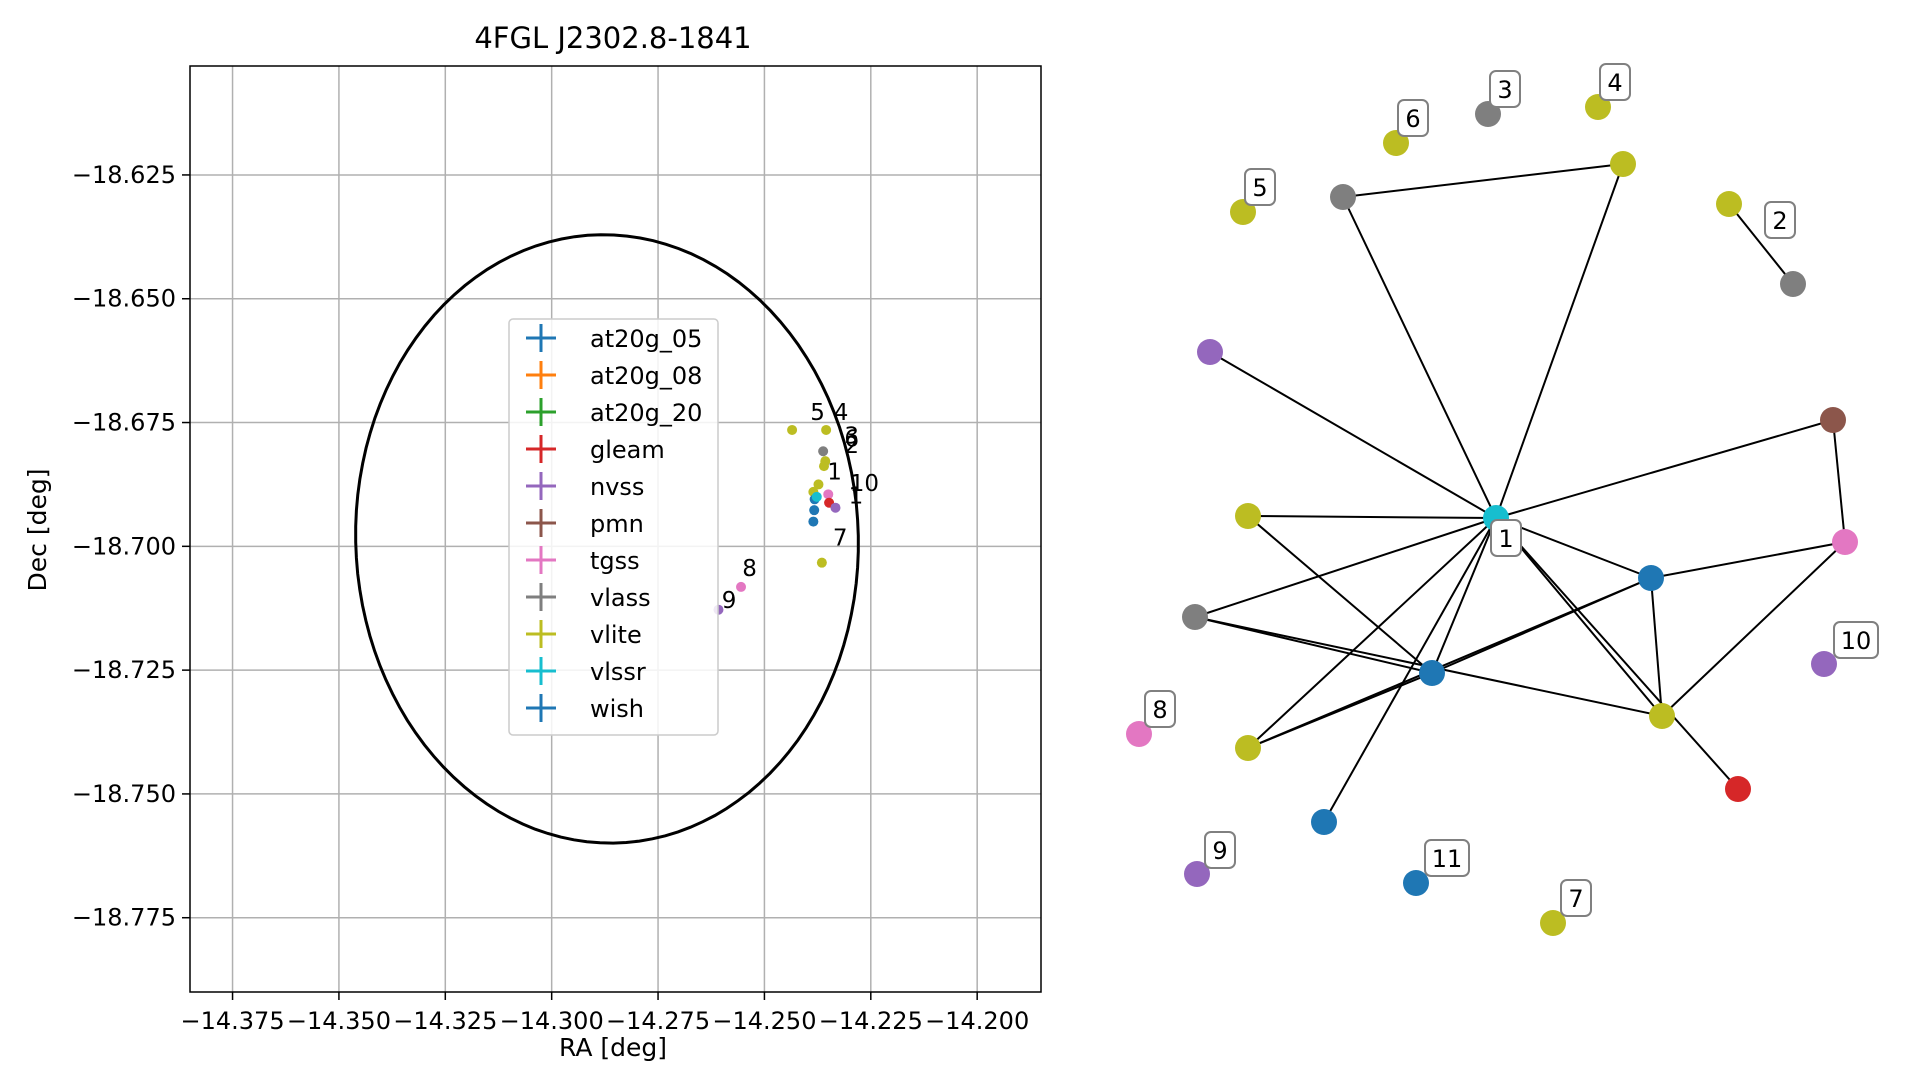 Image resolution: width=1919 pixels, height=1080 pixels. I want to click on point-label: 5, so click(817, 413).